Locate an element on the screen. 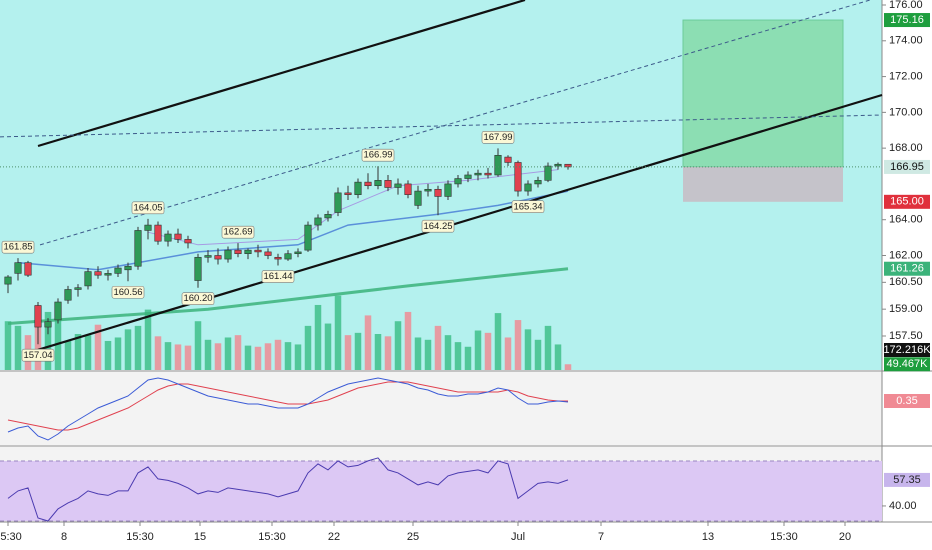  x-tick-label: 25 is located at coordinates (413, 537).